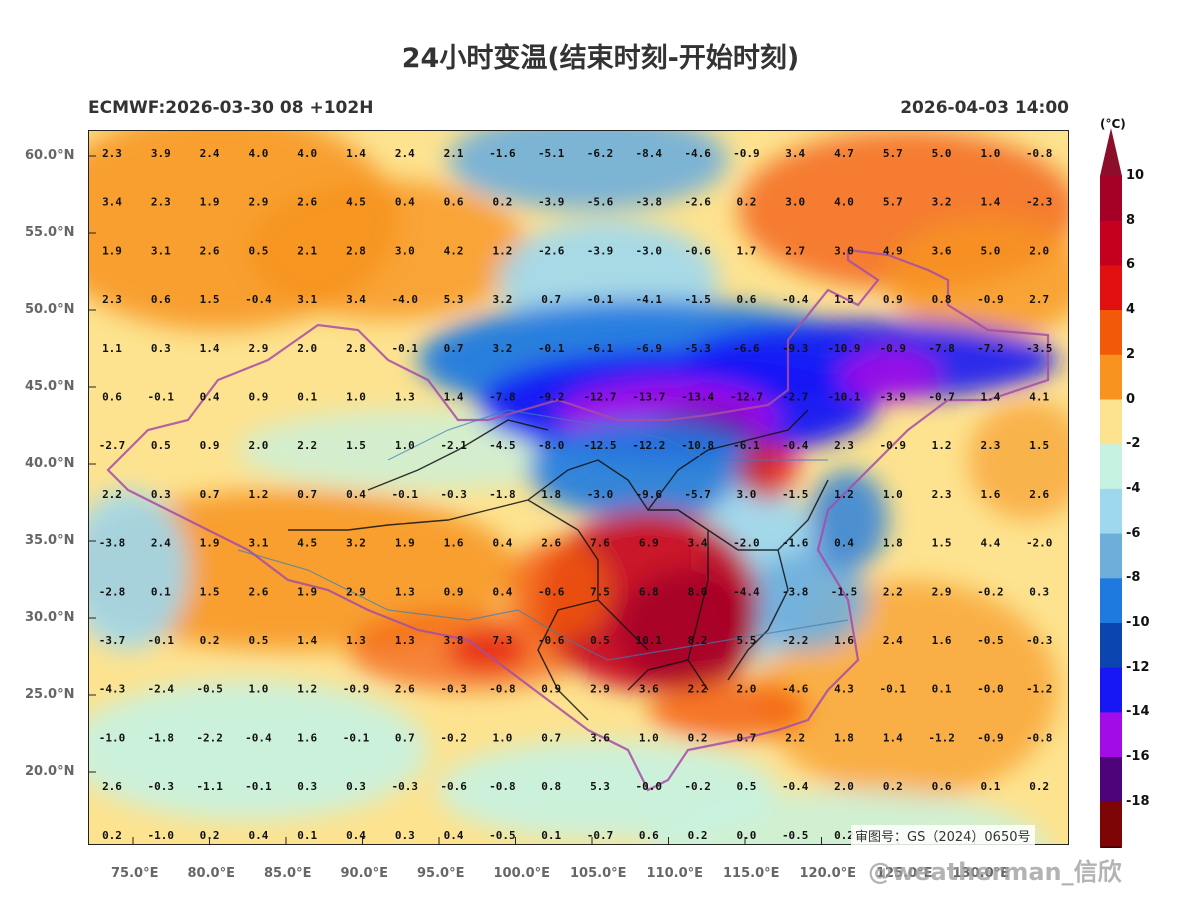  I want to click on longitude-label: 130.0°E, so click(981, 873).